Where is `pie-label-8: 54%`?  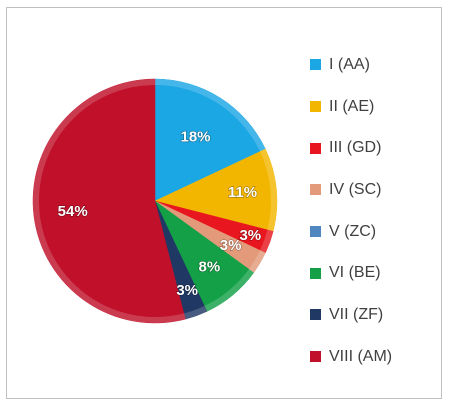 pie-label-8: 54% is located at coordinates (73, 211).